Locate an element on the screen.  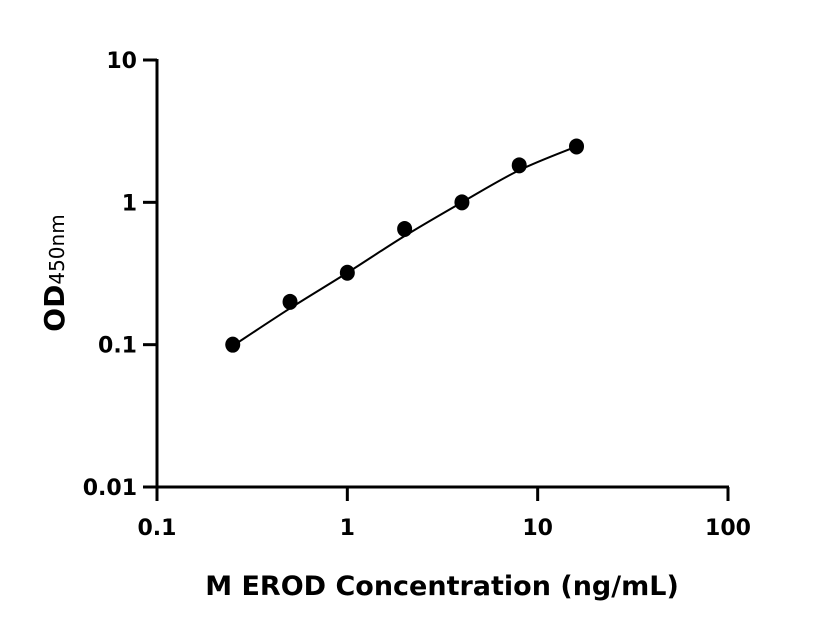
x-axis-label: M EROD Concentration (ng/mL) is located at coordinates (442, 586).